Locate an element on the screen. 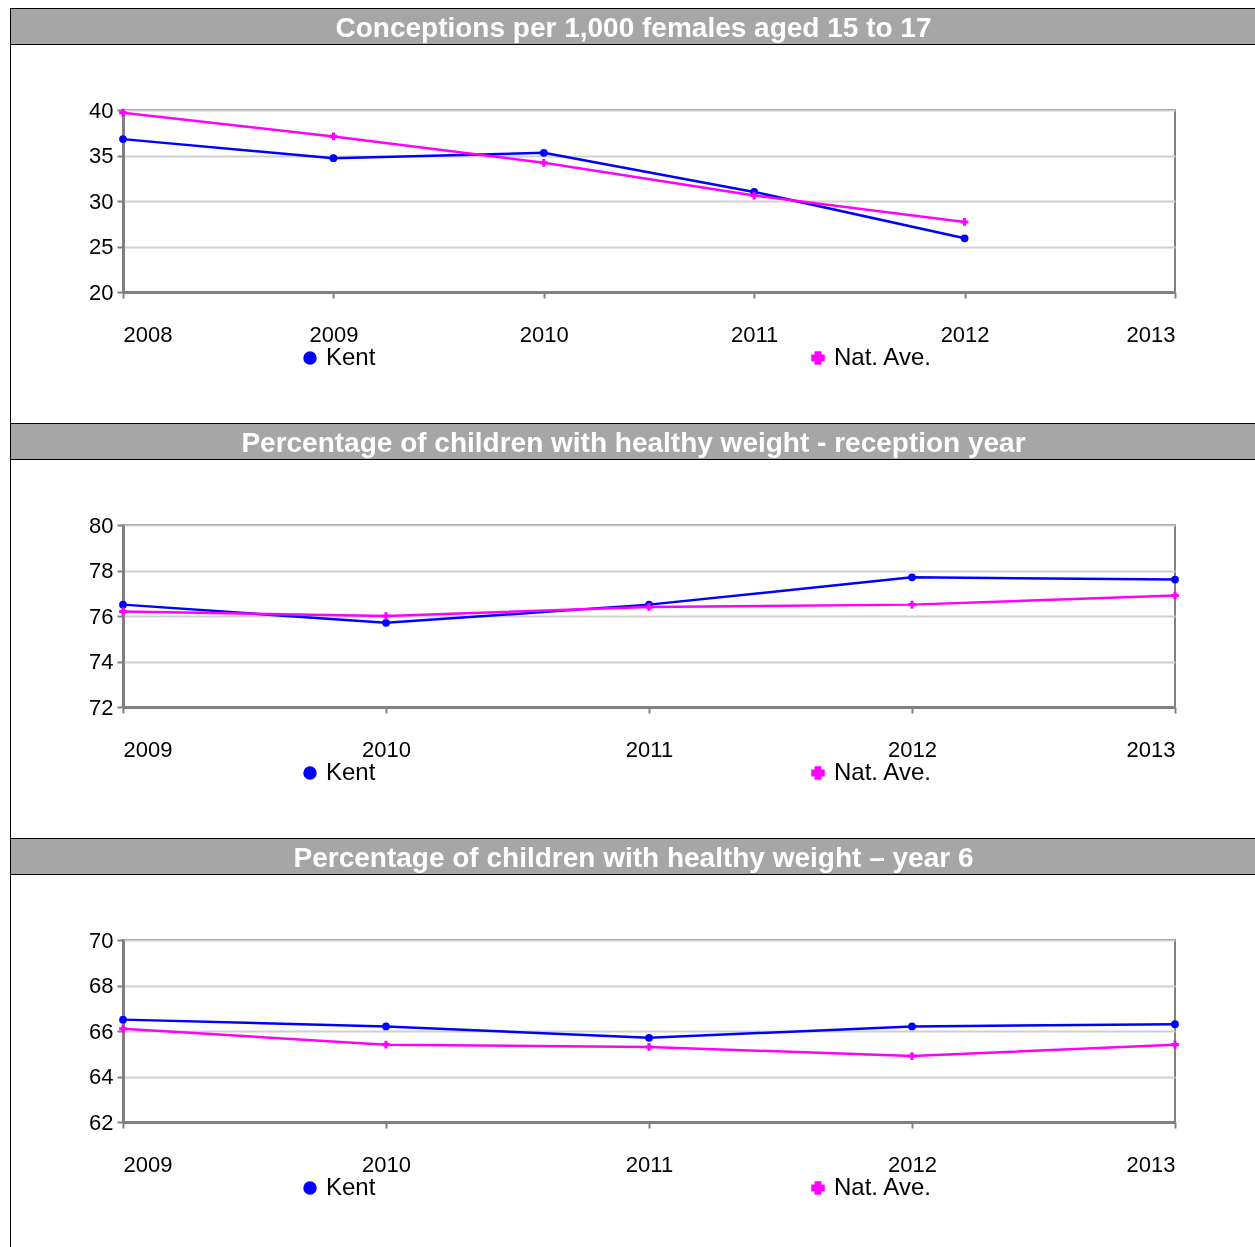 This screenshot has width=1255, height=1247. legend-label: Nat. Ave. is located at coordinates (882, 356).